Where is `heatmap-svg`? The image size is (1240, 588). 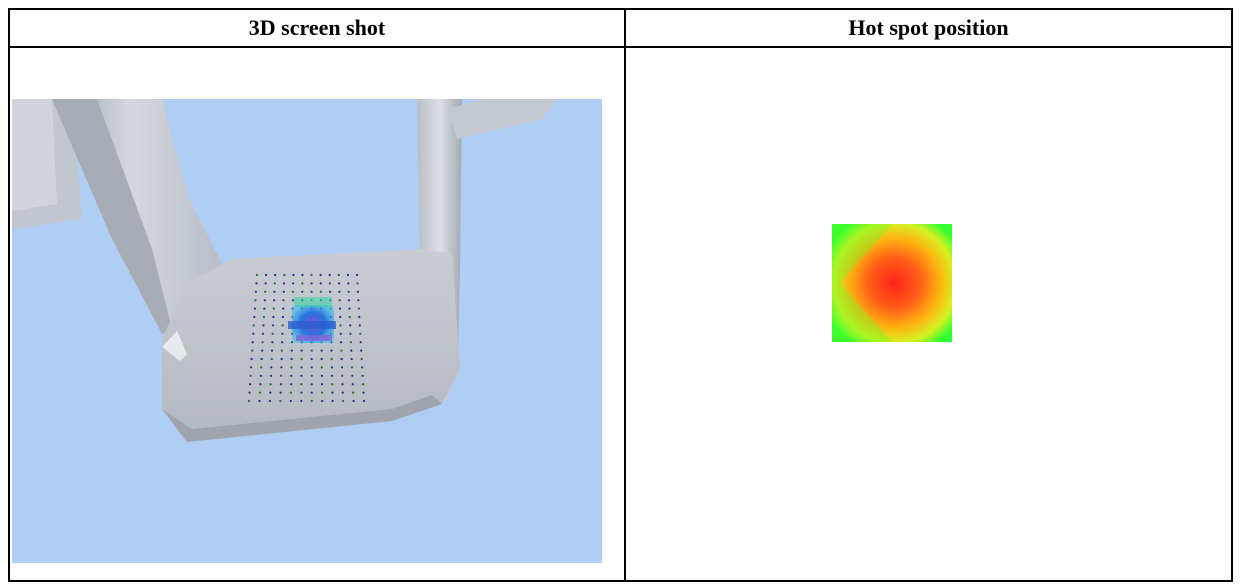
heatmap-svg is located at coordinates (892, 283).